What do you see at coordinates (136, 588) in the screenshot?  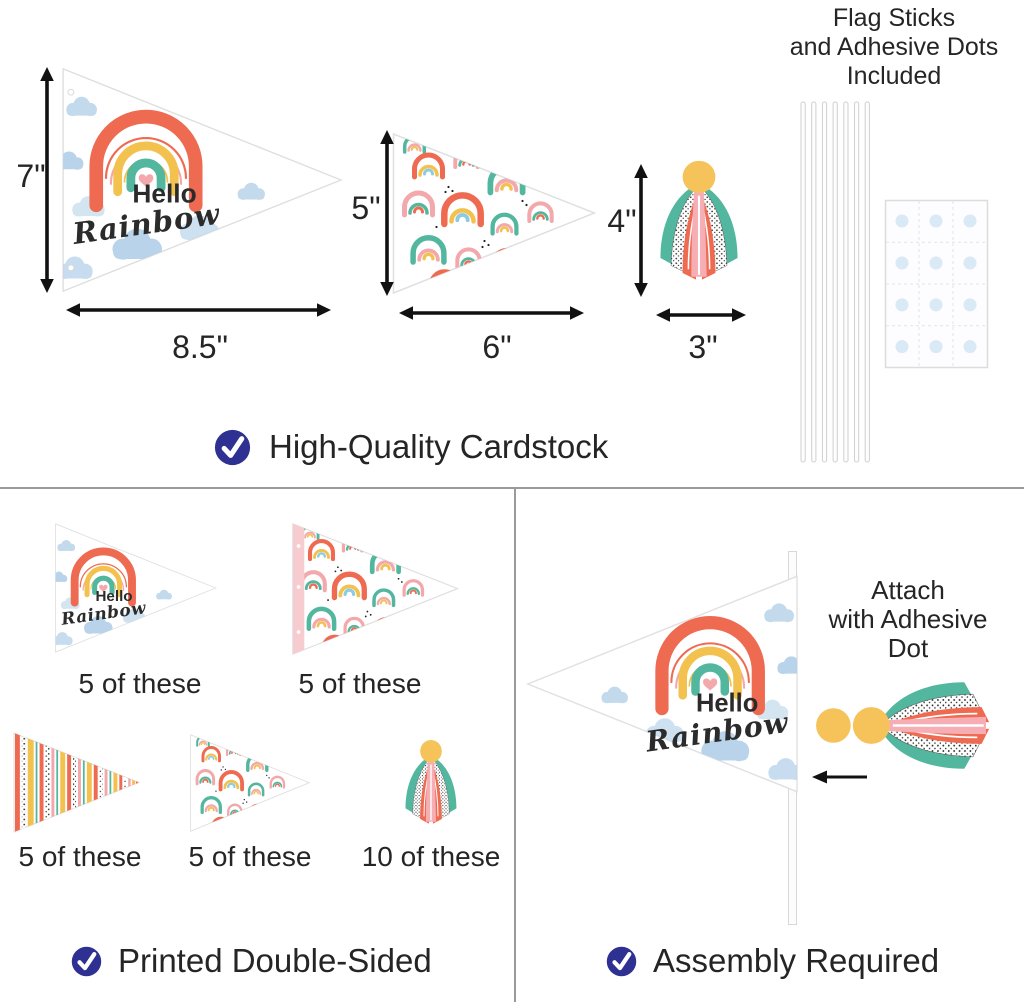 I see `cloud-flag-small: Hello Rainbow` at bounding box center [136, 588].